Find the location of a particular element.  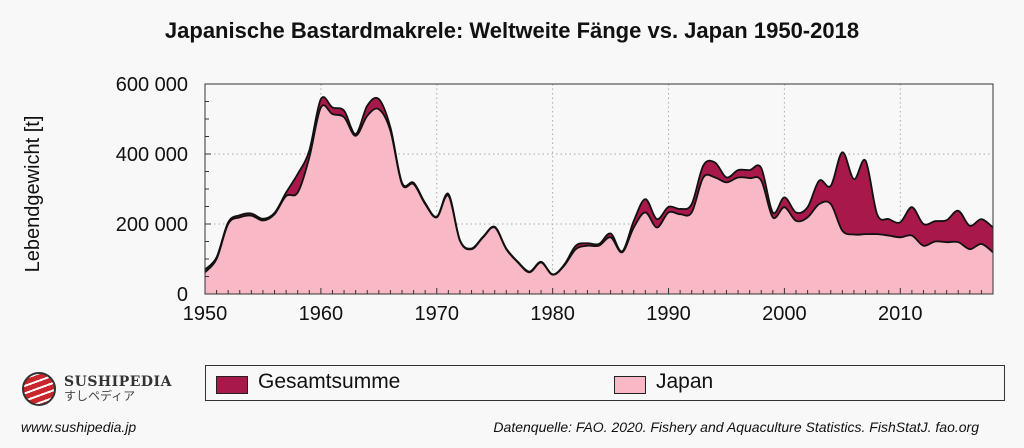

y-tick-label: 200 000 is located at coordinates (152, 225).